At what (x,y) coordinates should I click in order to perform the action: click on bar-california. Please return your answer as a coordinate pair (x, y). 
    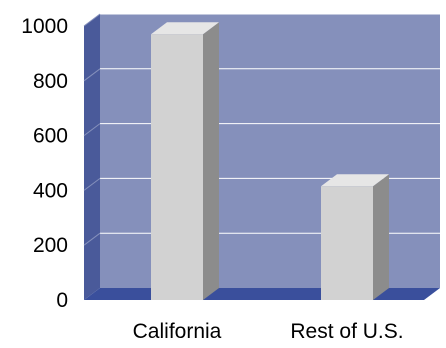
    Looking at the image, I should click on (185, 161).